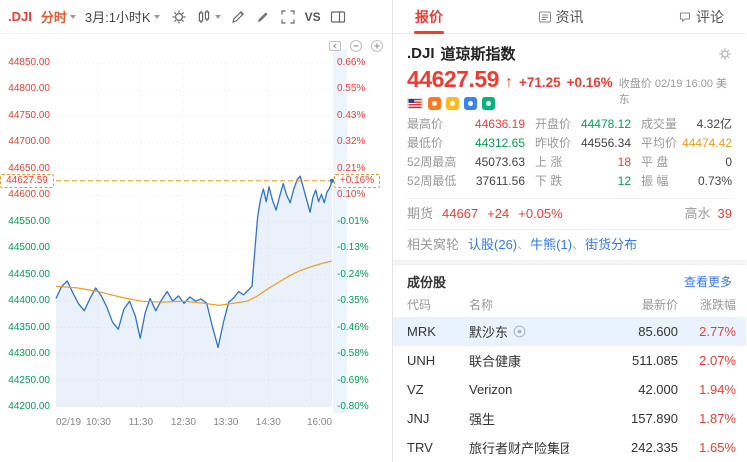 The image size is (747, 462). I want to click on panel-layout-icon, so click(338, 17).